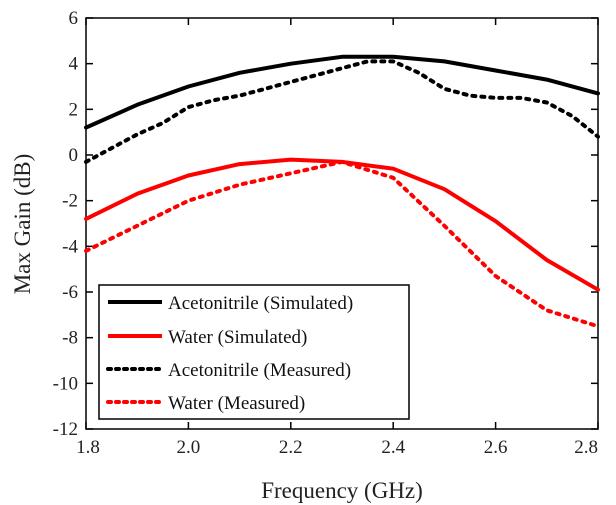  I want to click on legend-label-acetonitrile-simulated: Acetonitrile (Simulated), so click(260, 303).